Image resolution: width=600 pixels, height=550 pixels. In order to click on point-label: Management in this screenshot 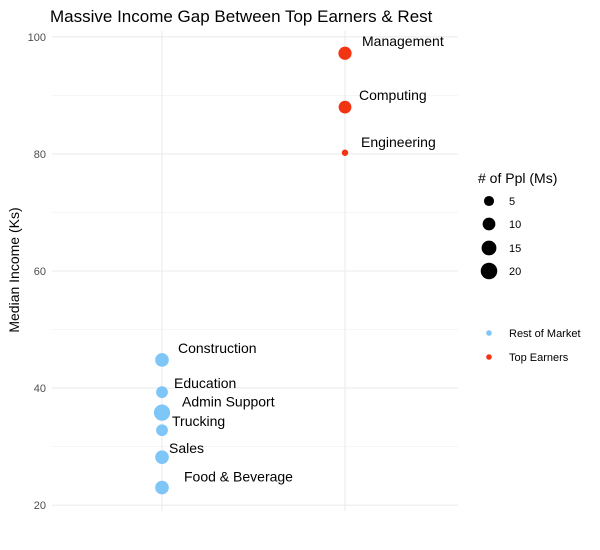, I will do `click(403, 41)`.